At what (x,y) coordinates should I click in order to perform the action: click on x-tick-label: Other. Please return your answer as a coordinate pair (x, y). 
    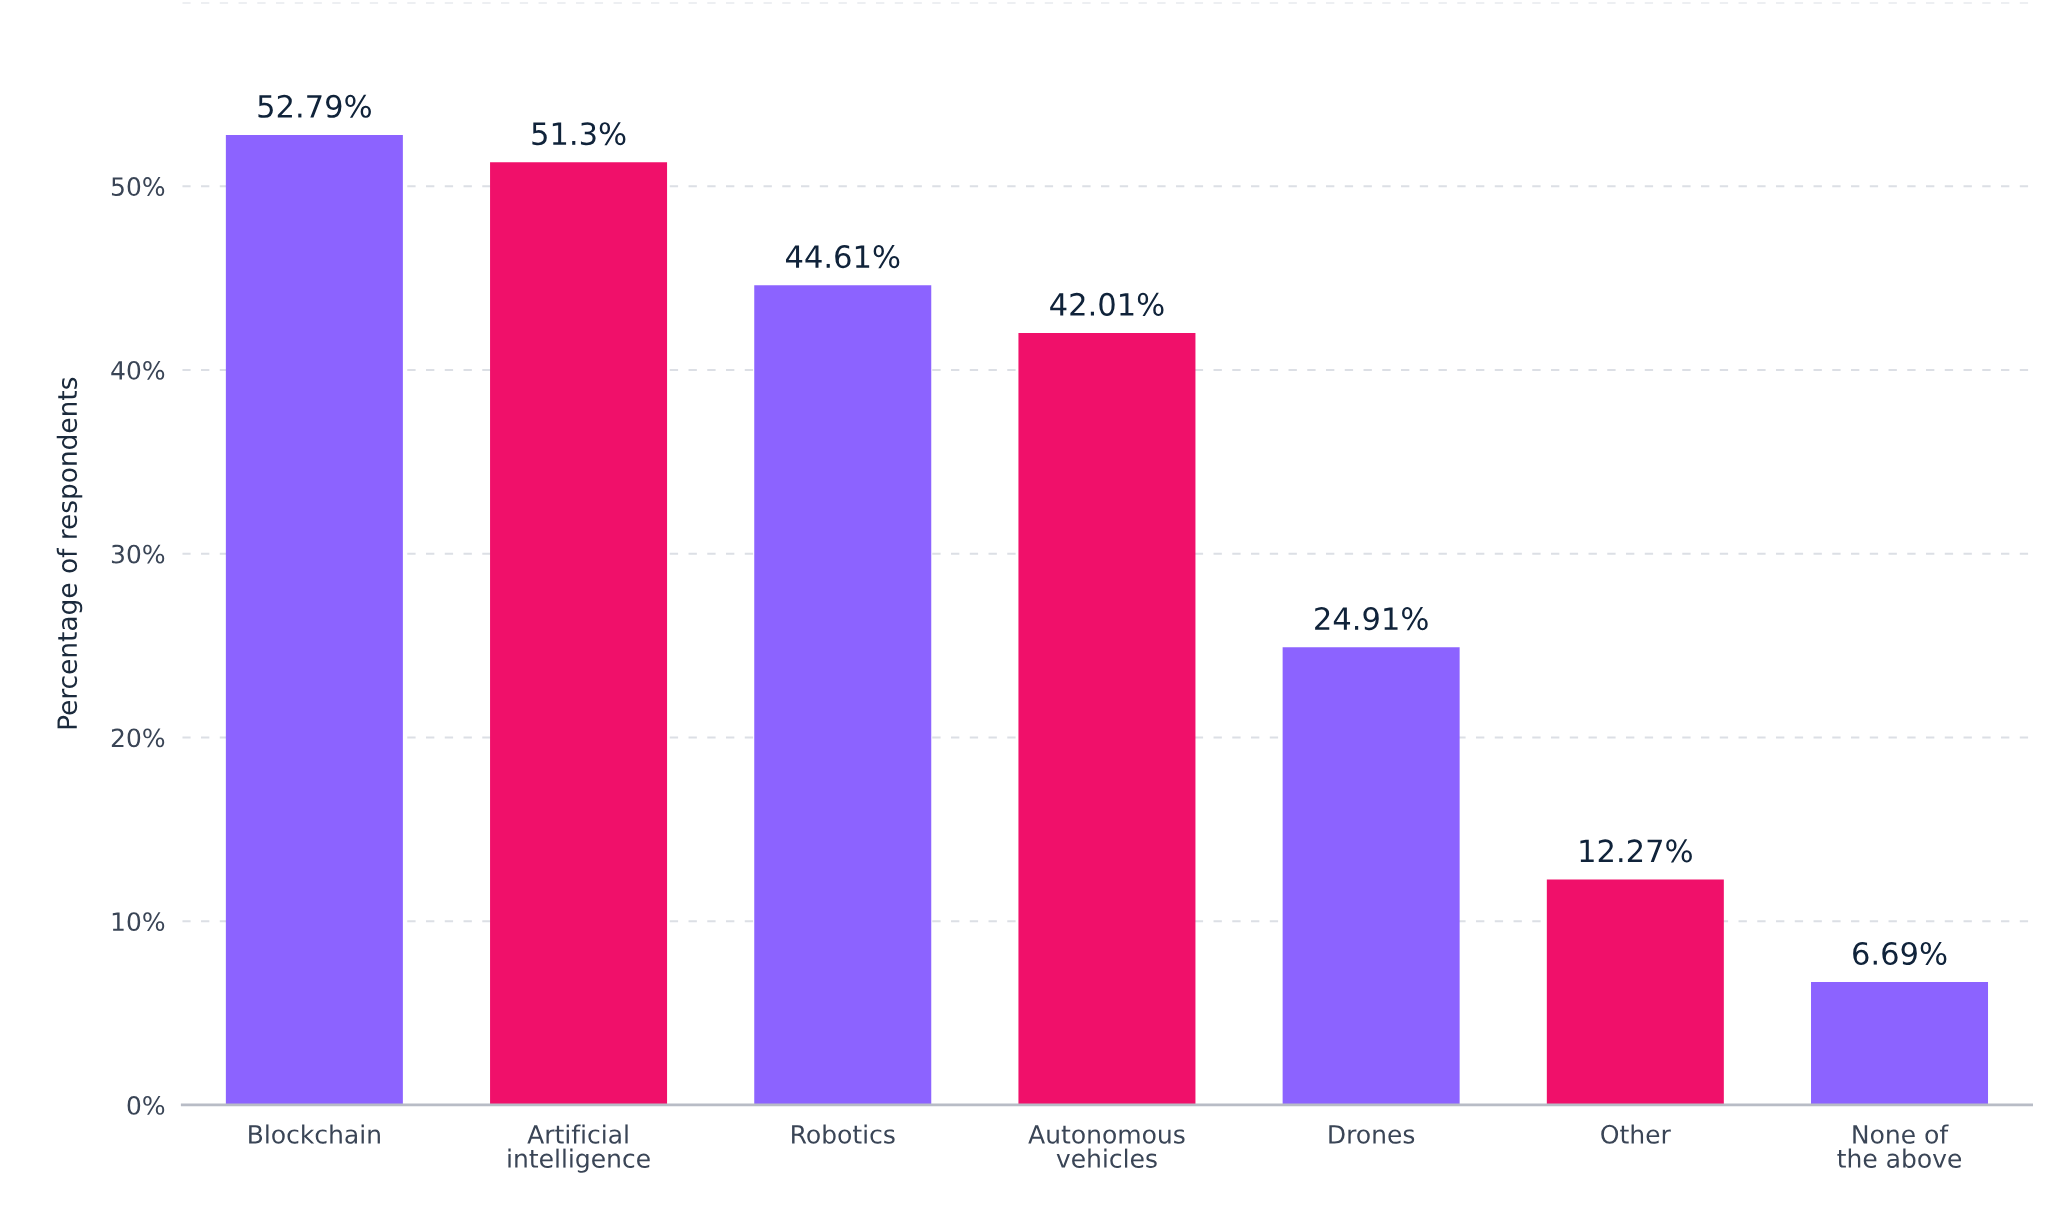
    Looking at the image, I should click on (1636, 1134).